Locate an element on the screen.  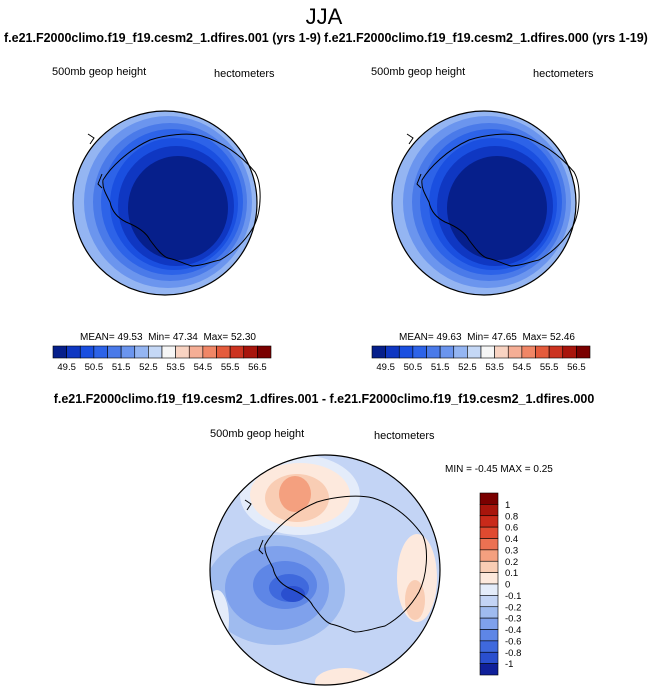
season-title: JJA is located at coordinates (324, 16).